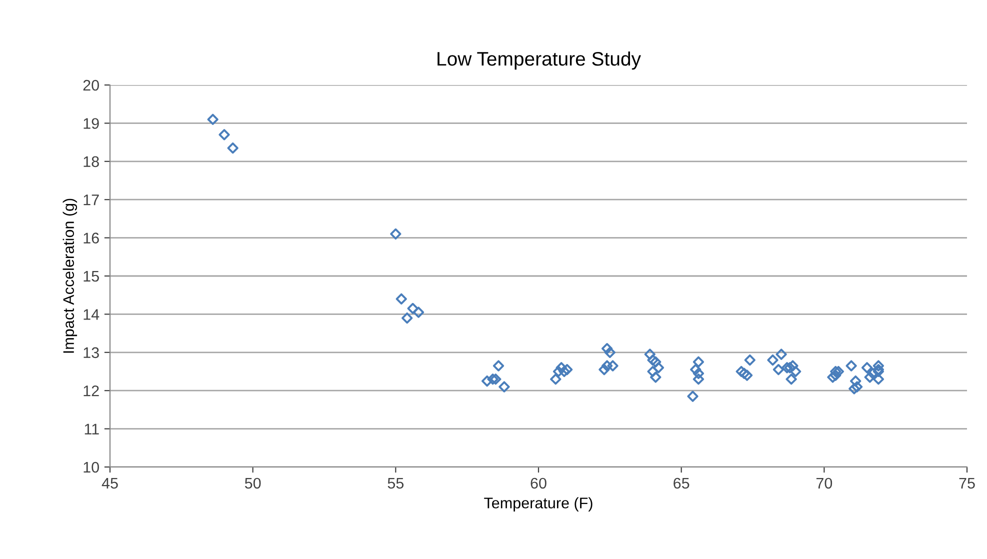  Describe the element at coordinates (91, 85) in the screenshot. I see `y-tick-label: 20` at that location.